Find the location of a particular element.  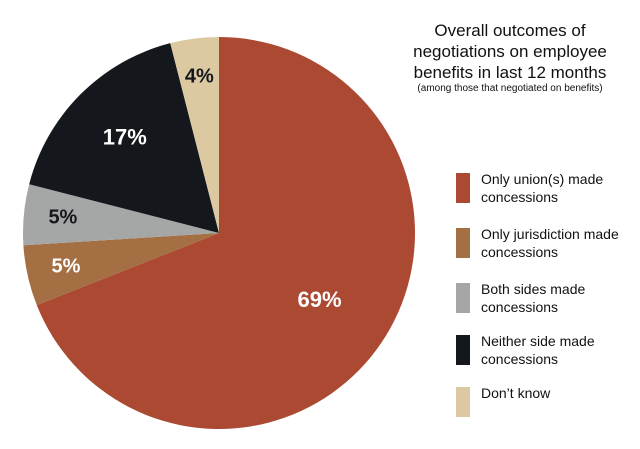

legend-swatch-neither-side is located at coordinates (463, 350).